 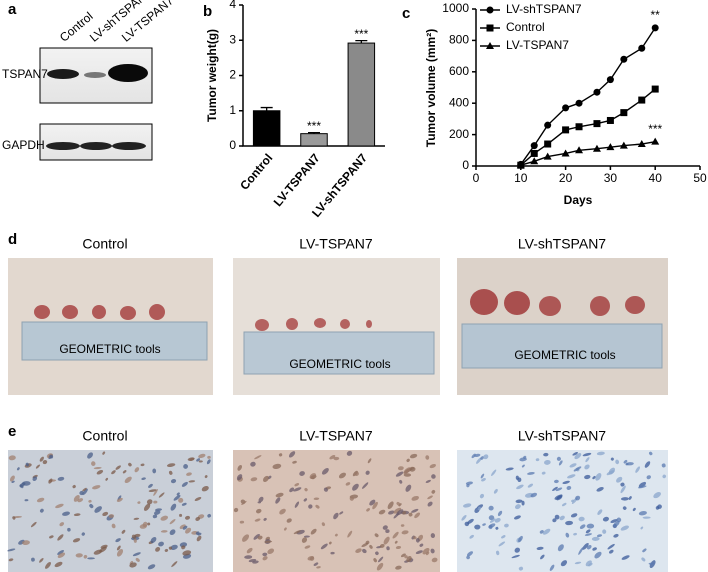 I want to click on y-axis-title: Tumor volume (mm²), so click(x=431, y=88).